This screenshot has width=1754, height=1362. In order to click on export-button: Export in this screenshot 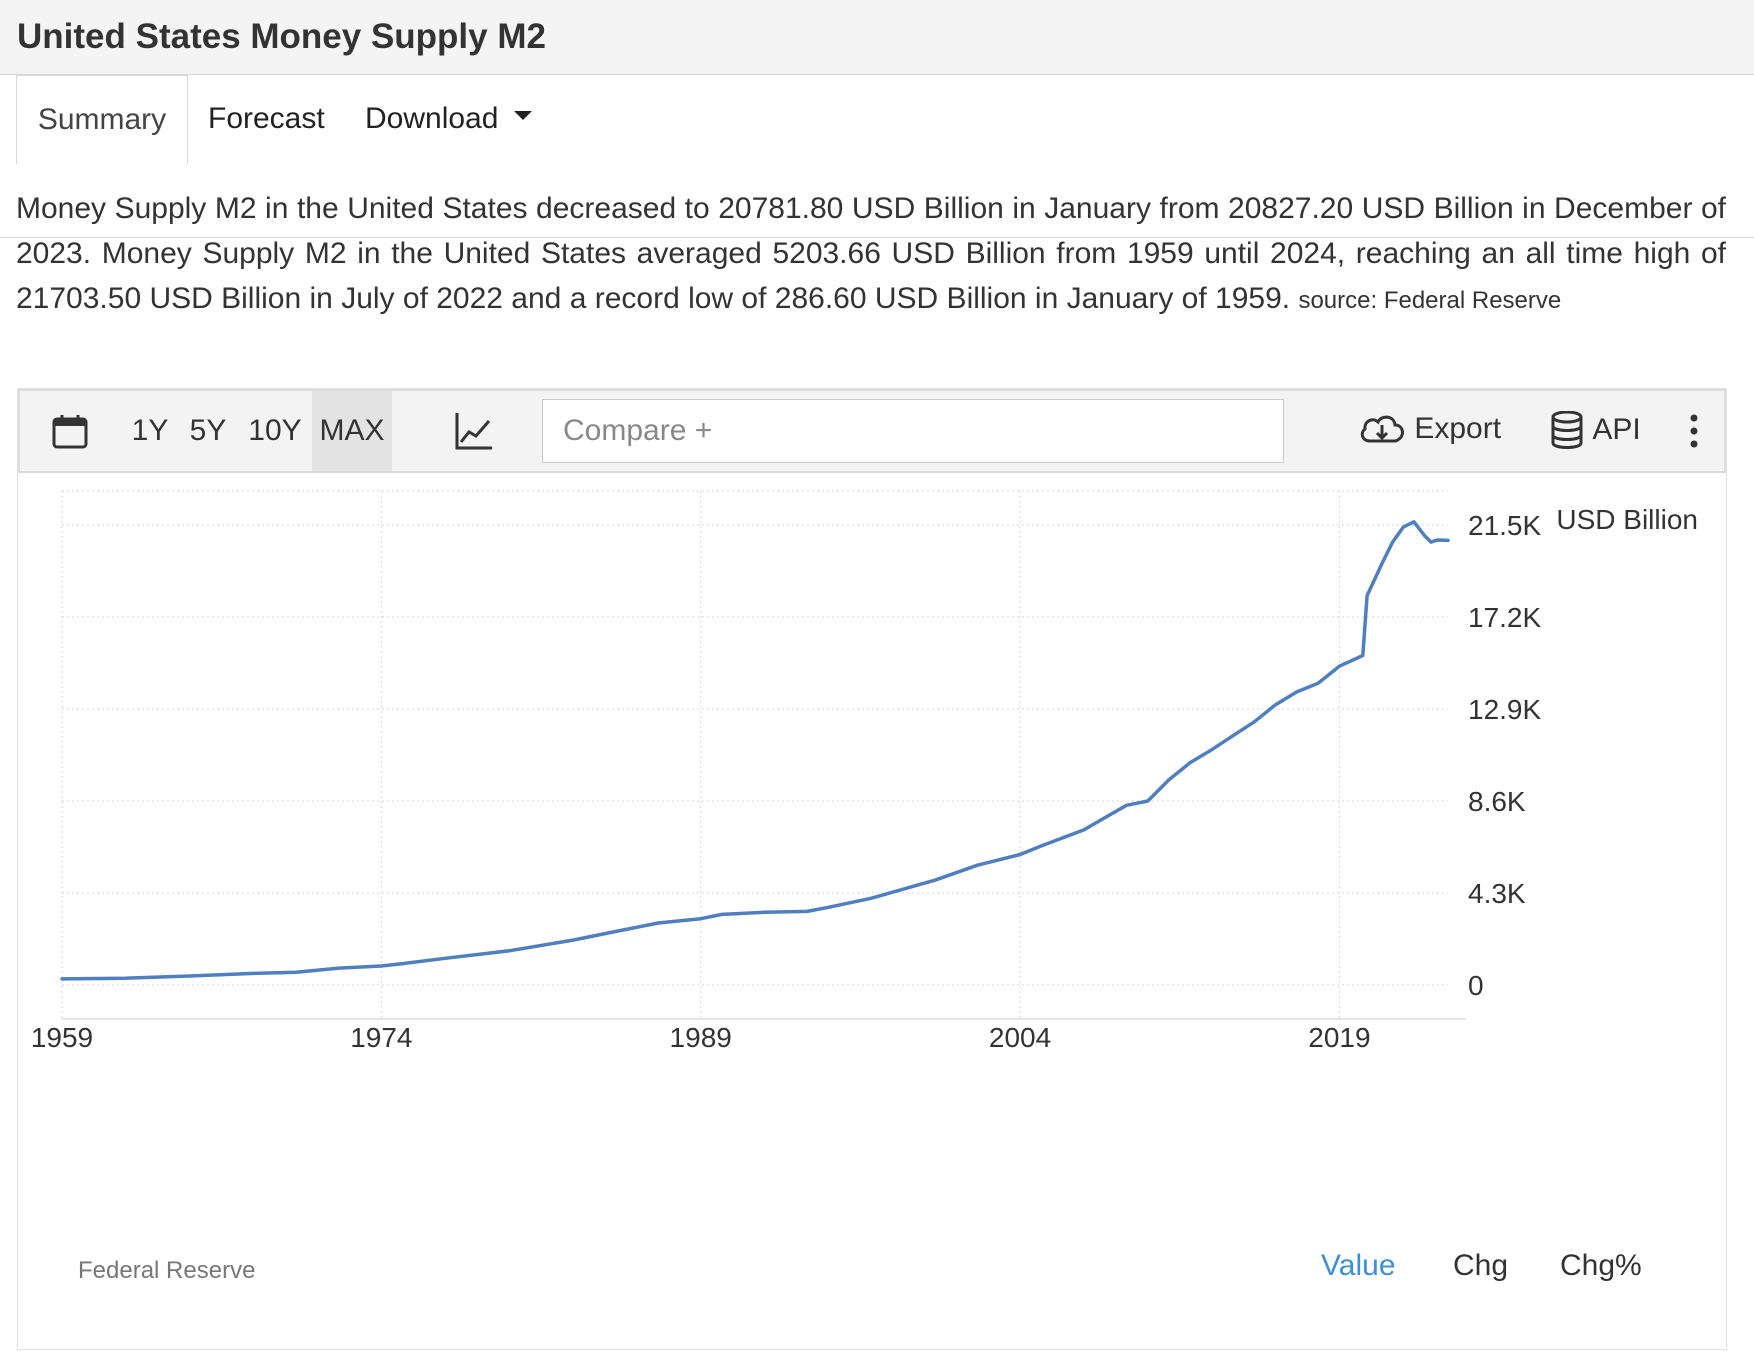, I will do `click(1429, 431)`.